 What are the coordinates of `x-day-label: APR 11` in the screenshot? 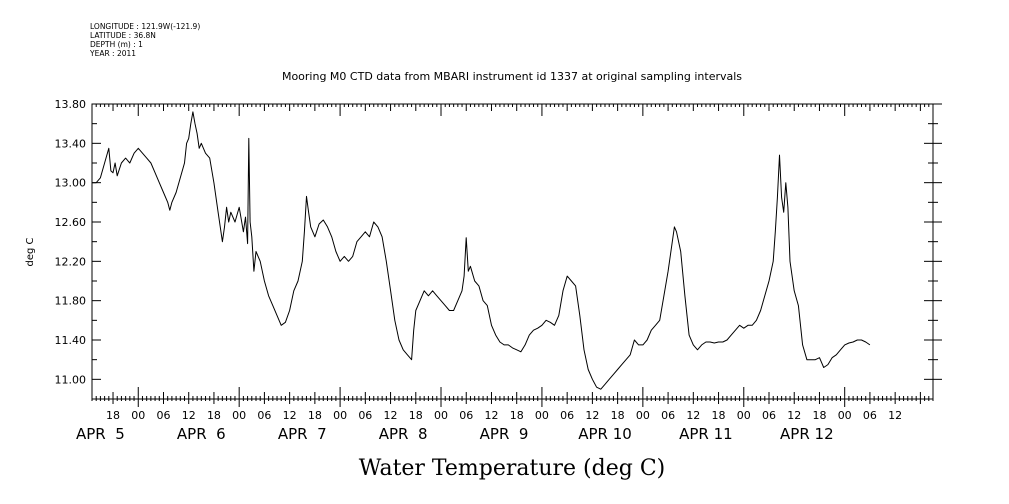 It's located at (706, 434).